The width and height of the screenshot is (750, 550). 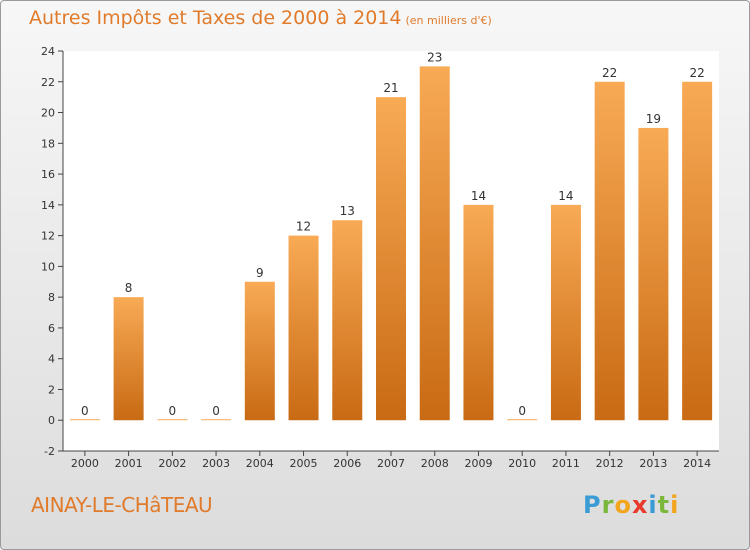 What do you see at coordinates (653, 119) in the screenshot?
I see `data-label: 19` at bounding box center [653, 119].